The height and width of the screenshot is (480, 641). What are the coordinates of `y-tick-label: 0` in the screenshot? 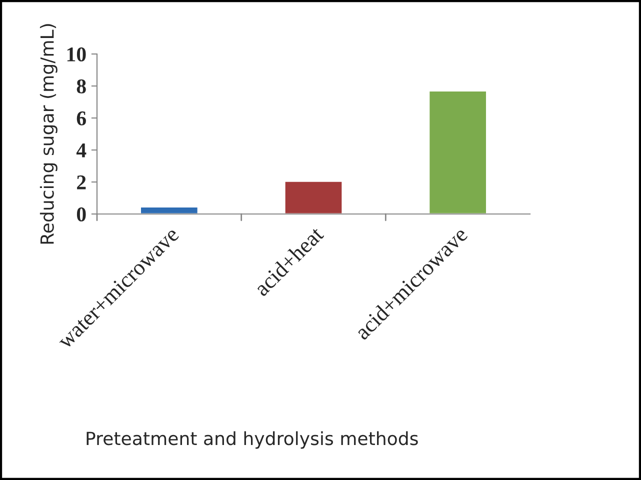 It's located at (81, 214).